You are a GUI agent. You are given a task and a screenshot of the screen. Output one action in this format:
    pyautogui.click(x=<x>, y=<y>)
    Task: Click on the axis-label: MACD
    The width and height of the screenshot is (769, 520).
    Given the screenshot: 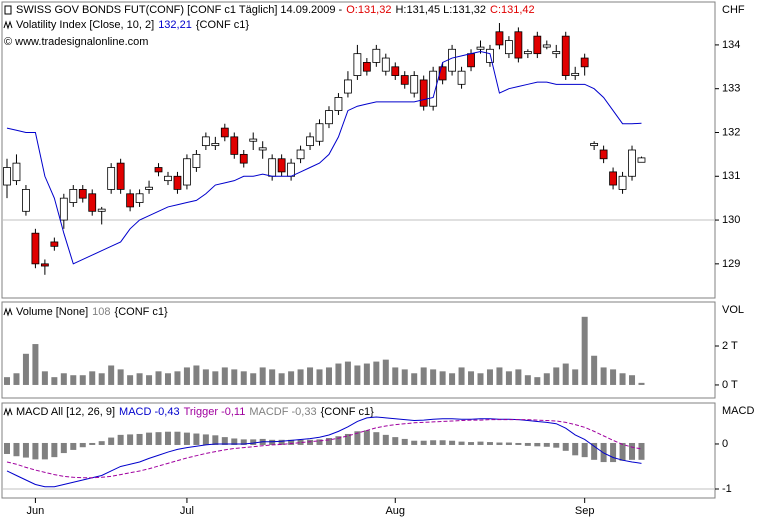 What is the action you would take?
    pyautogui.click(x=738, y=411)
    